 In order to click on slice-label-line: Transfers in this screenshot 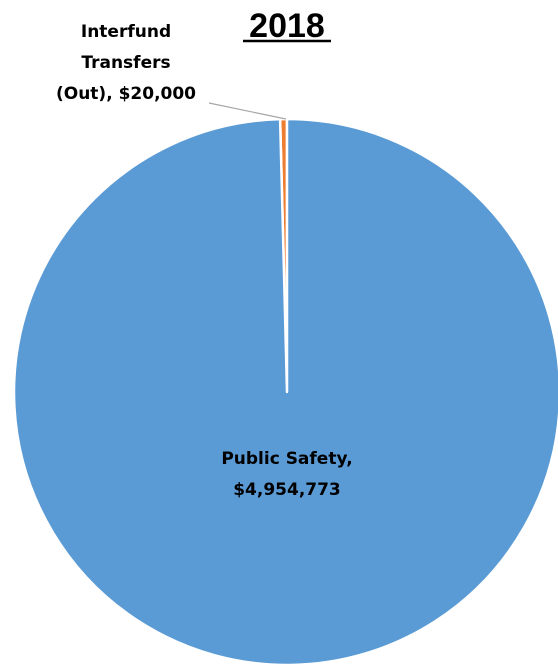, I will do `click(125, 63)`.